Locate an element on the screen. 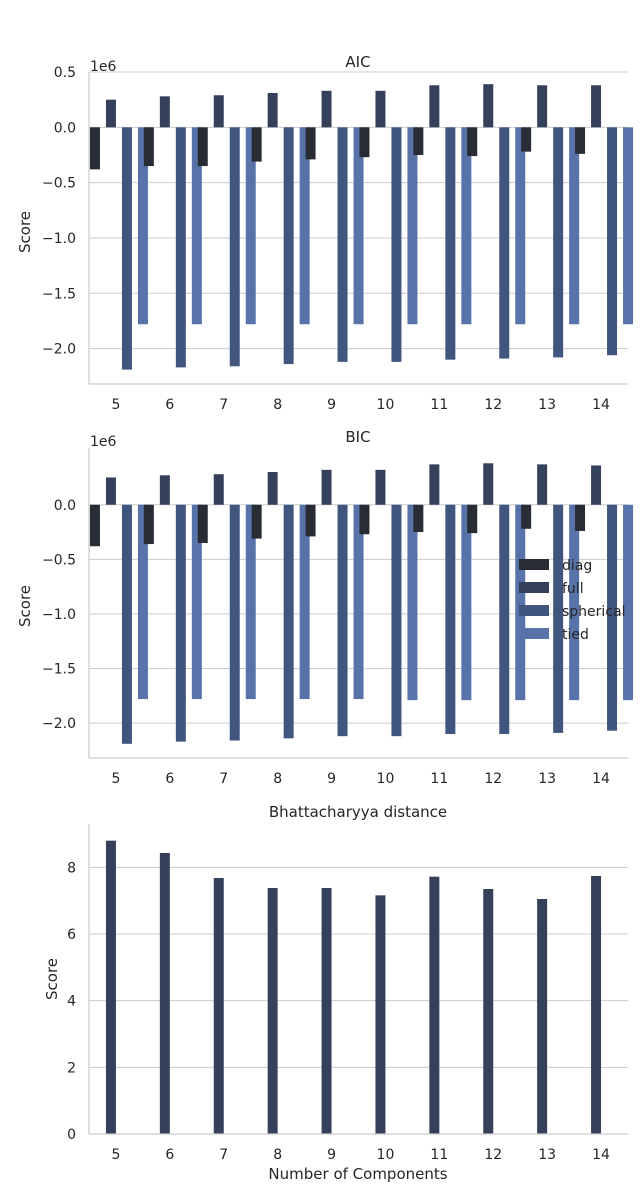 The width and height of the screenshot is (644, 1200). bhattacharyya-x-ticks: 5 6 7 8 9 10 11 12 13 14 is located at coordinates (360, 1155).